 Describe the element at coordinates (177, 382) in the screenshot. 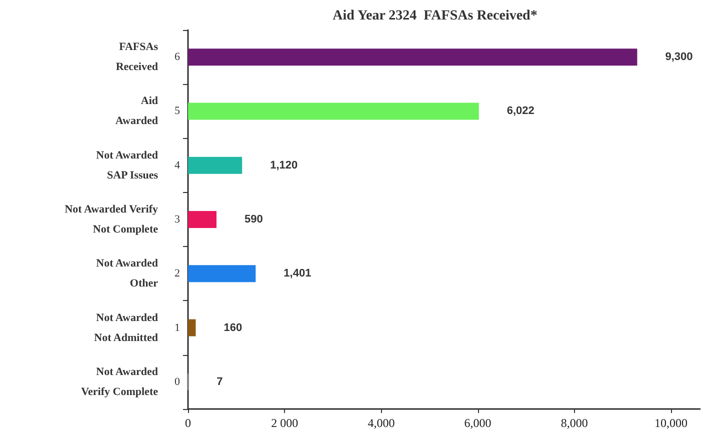

I see `text: 0` at that location.